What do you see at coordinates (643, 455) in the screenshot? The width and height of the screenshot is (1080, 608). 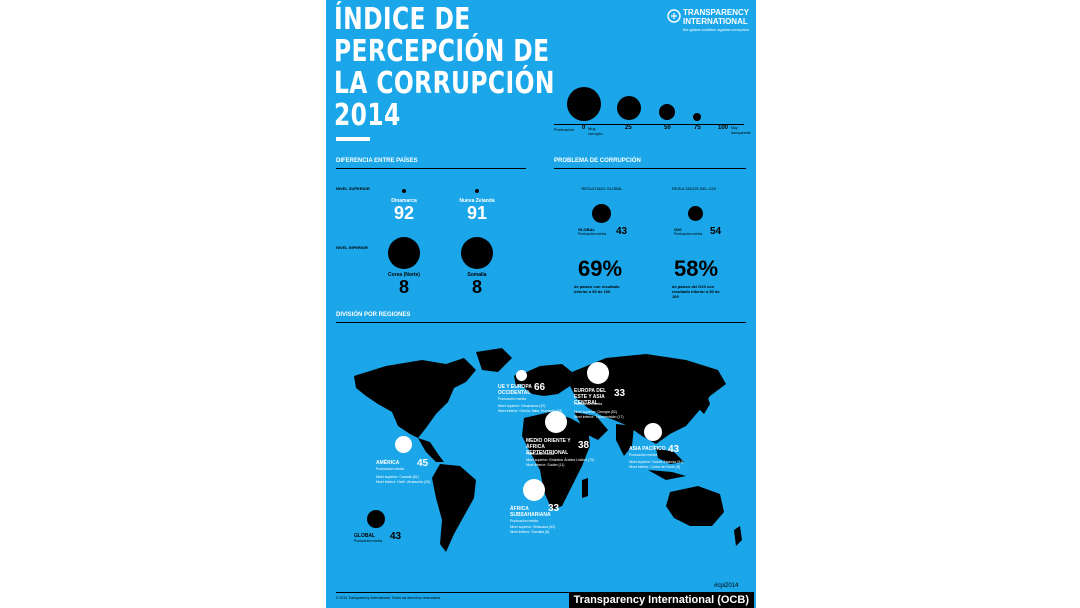 I see `region-apac-sub: Puntuación media` at bounding box center [643, 455].